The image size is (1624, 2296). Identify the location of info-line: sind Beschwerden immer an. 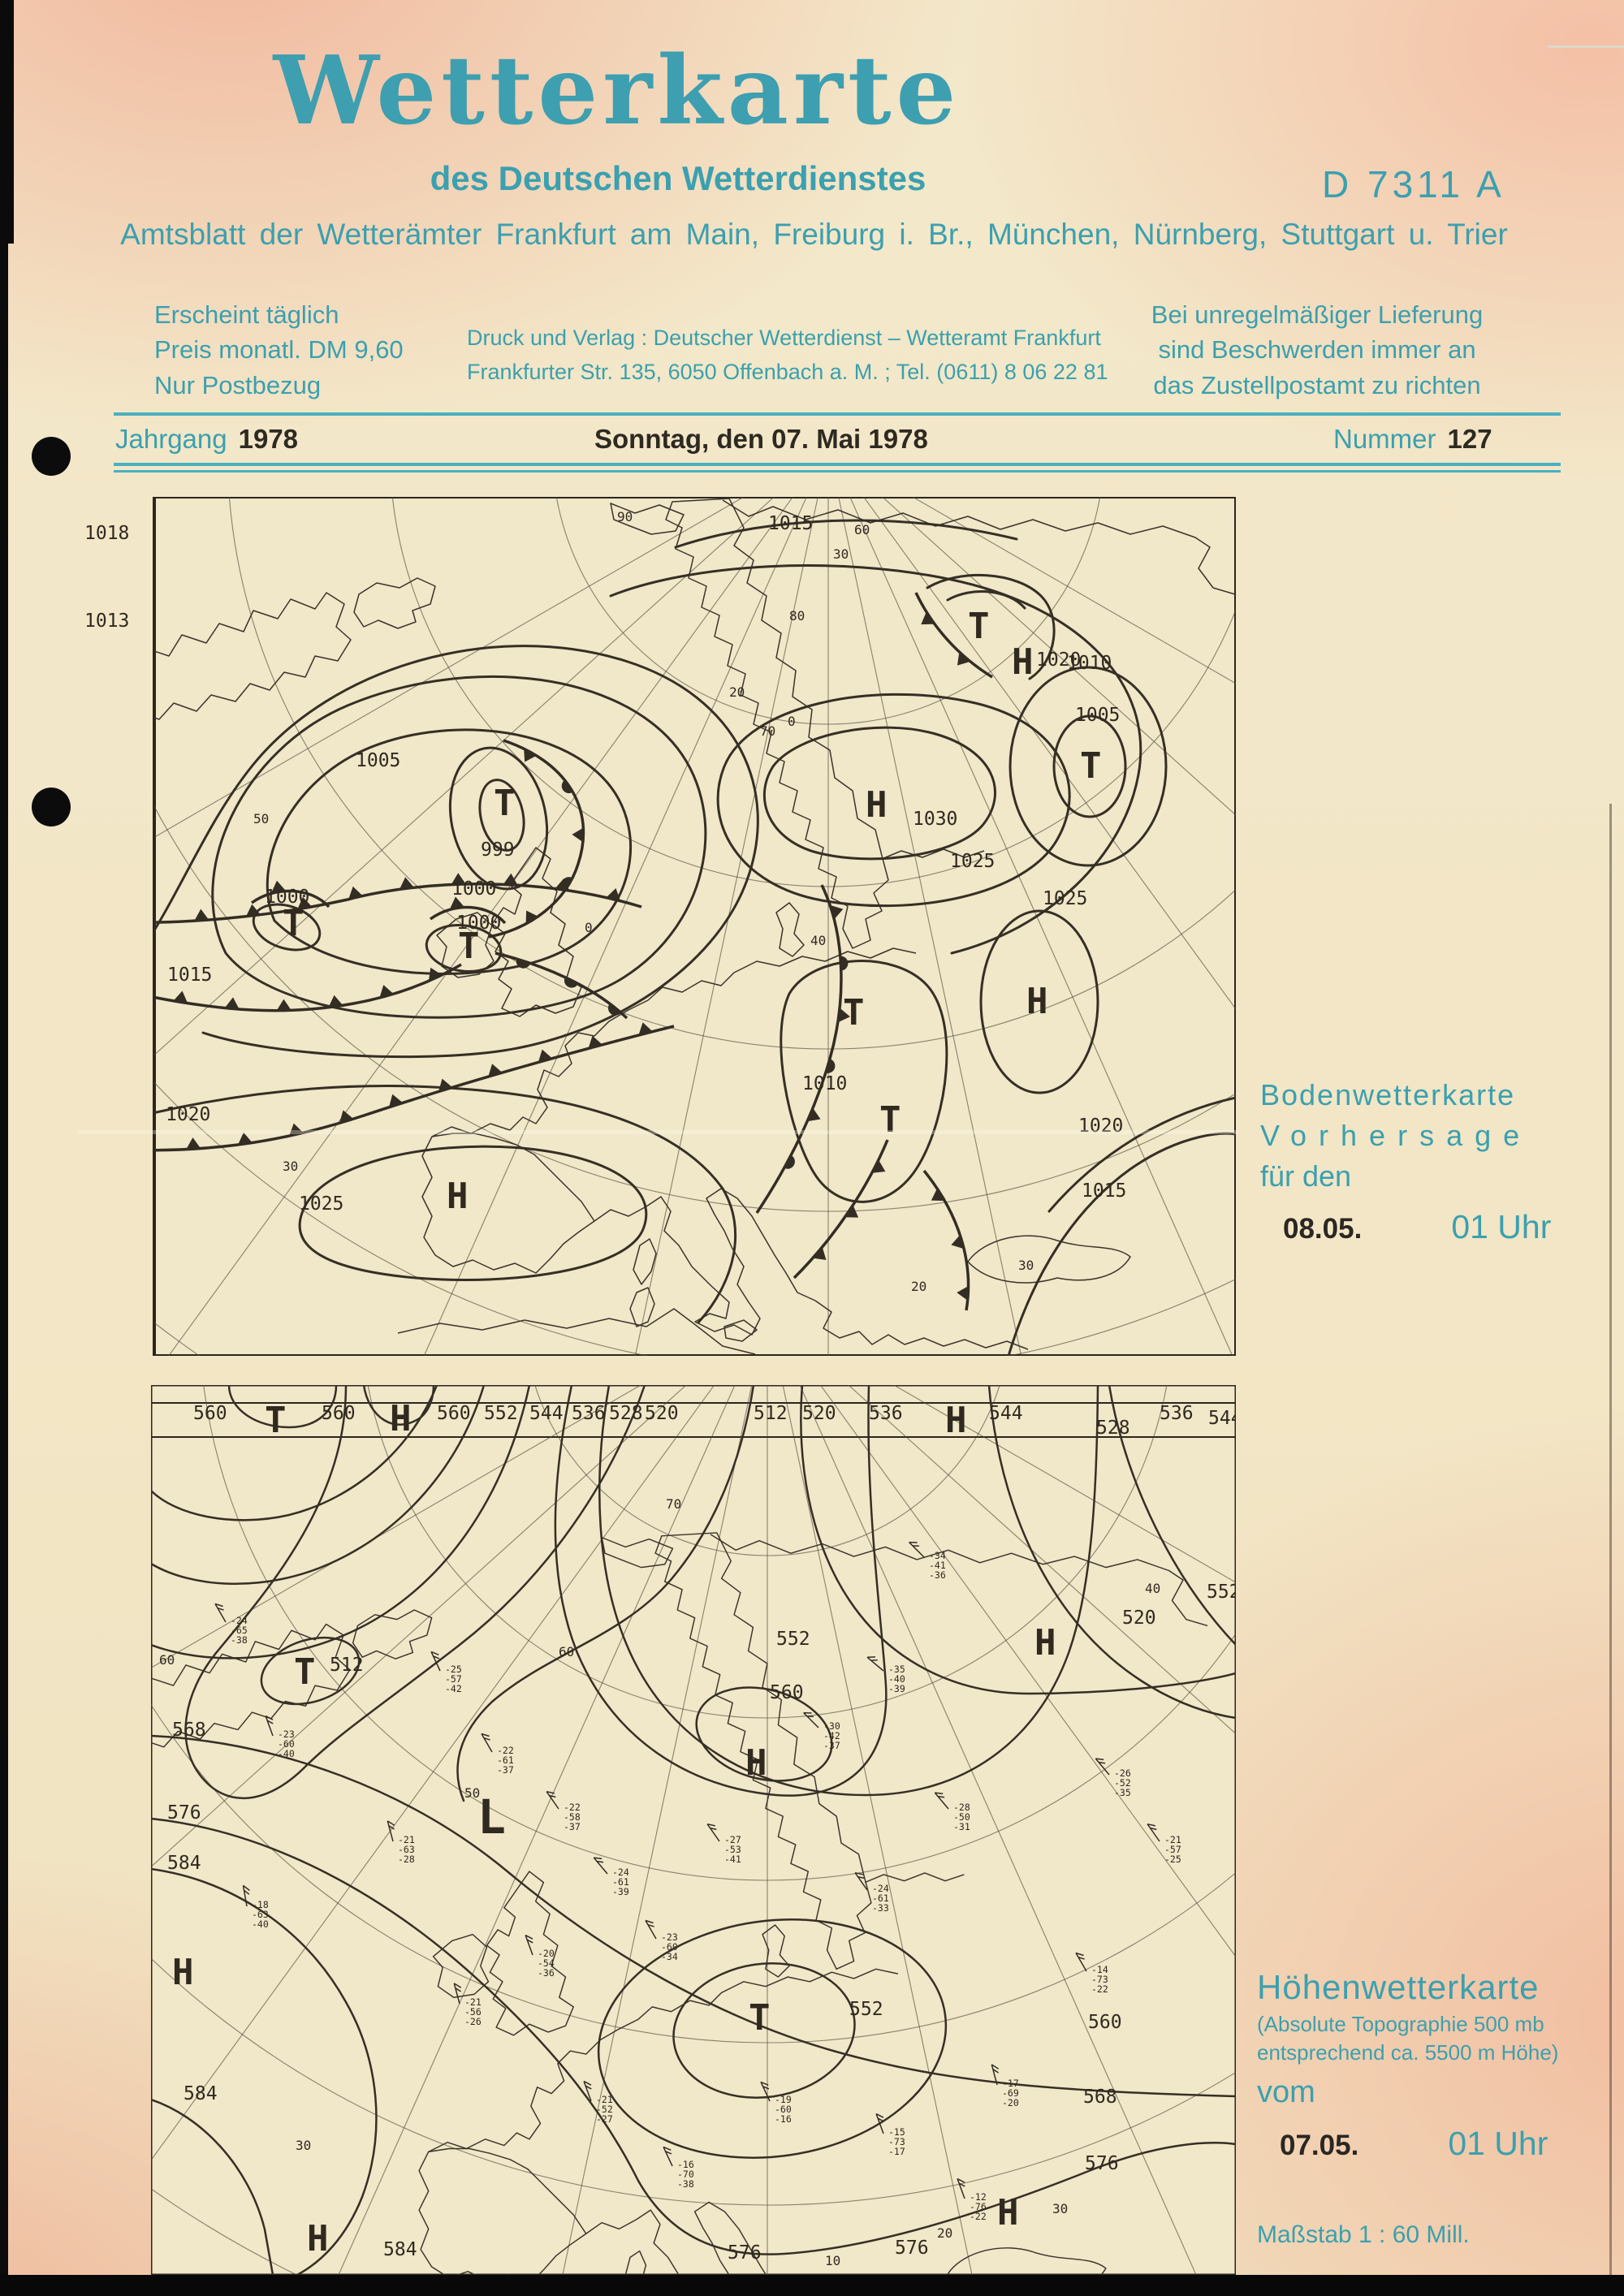
(1317, 350).